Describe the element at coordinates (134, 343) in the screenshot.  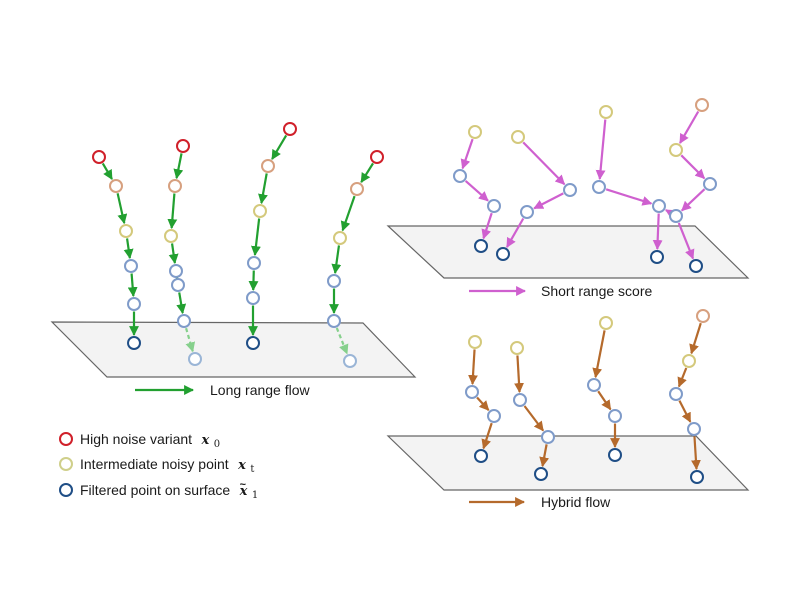
I see `long-filtered-point` at that location.